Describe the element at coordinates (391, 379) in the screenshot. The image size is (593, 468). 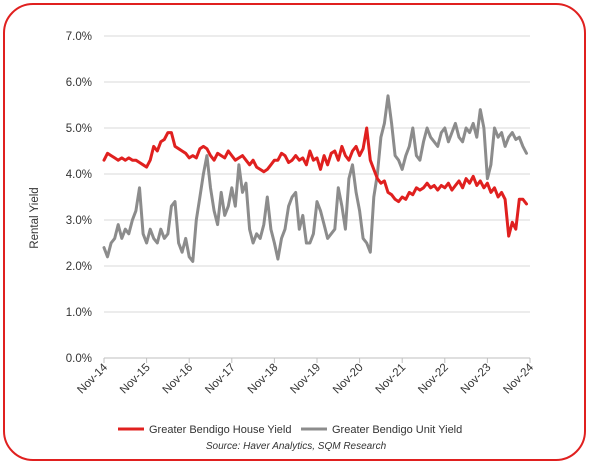
I see `x-tick-label: Nov-21` at that location.